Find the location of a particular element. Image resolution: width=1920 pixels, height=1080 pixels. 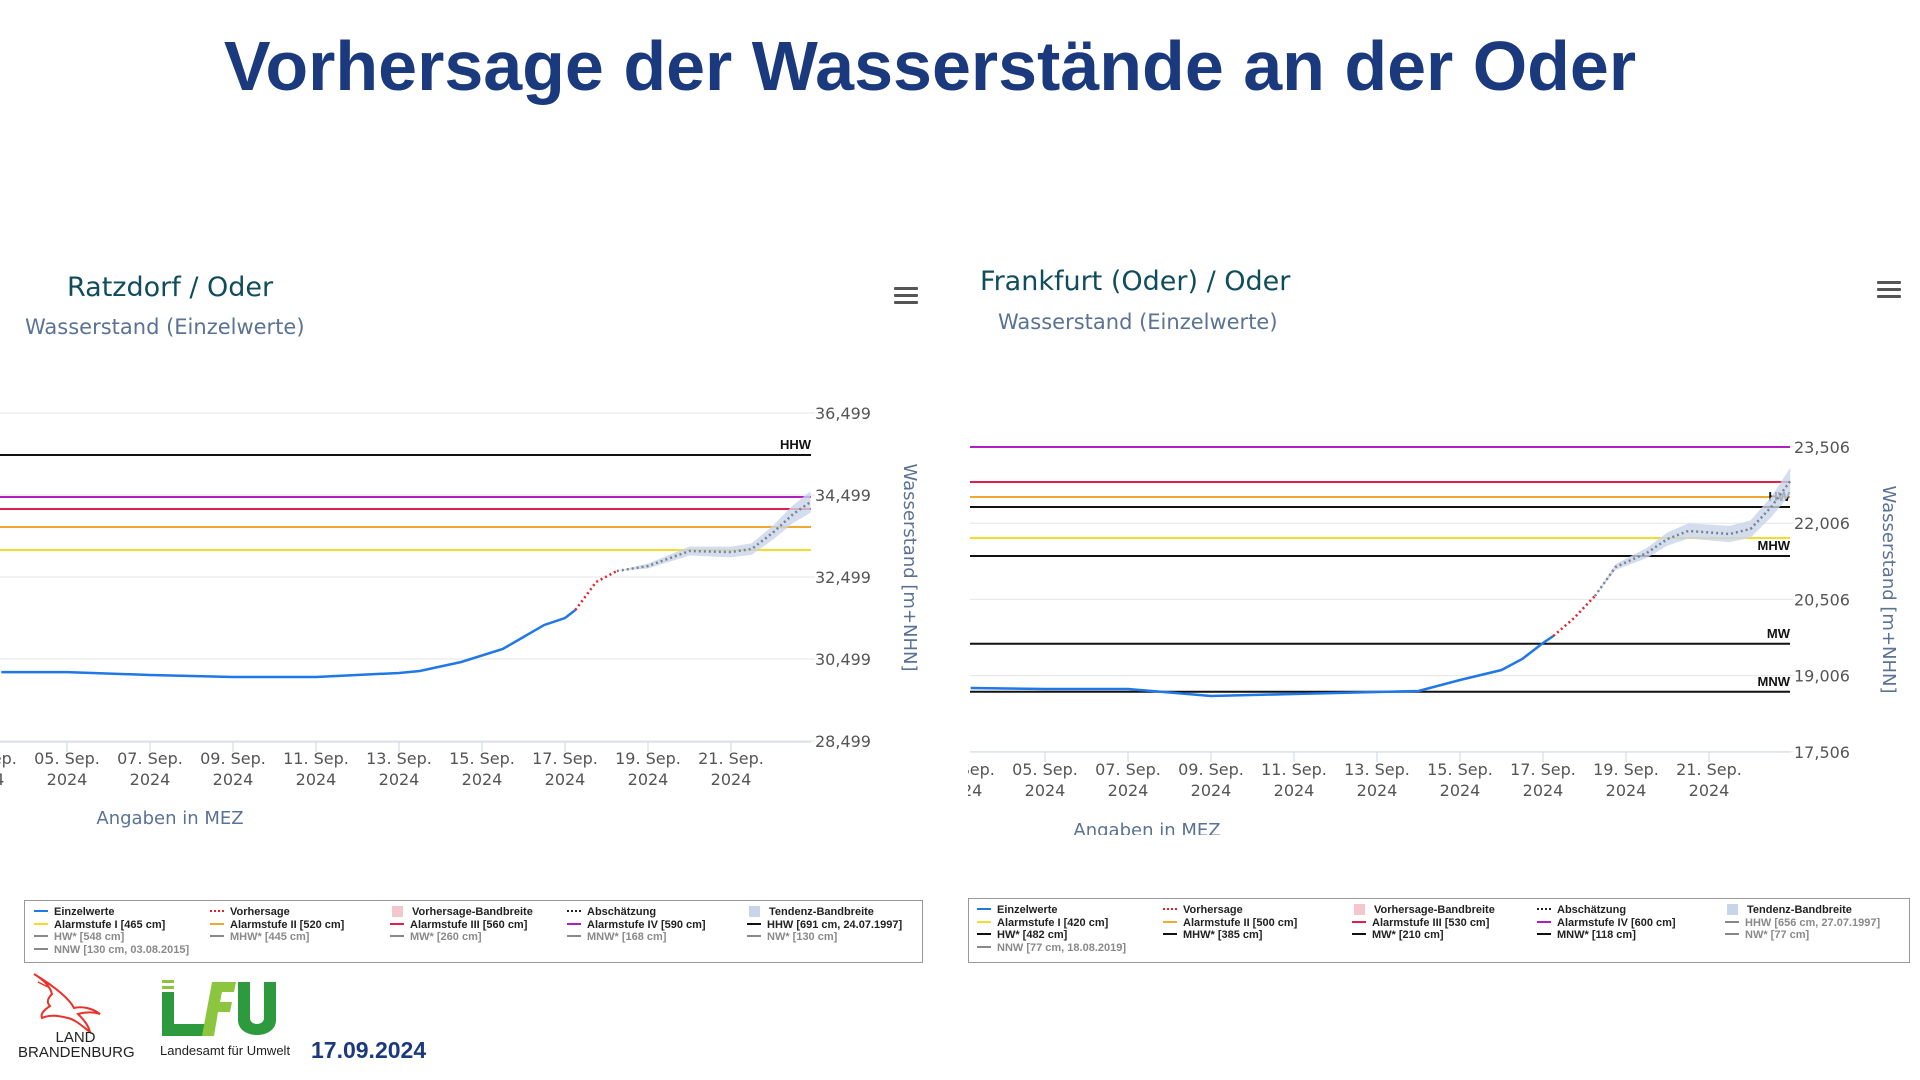

x-tick-label: 09. Sep. is located at coordinates (1211, 769).